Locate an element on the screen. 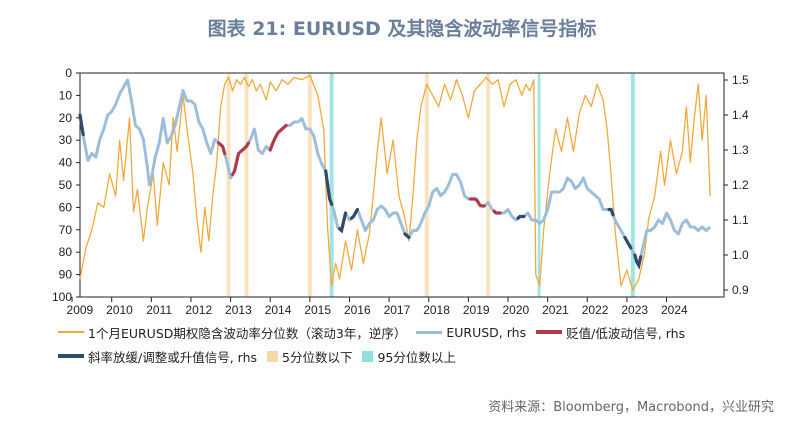 This screenshot has height=429, width=804. x-tick-label: 2010 is located at coordinates (119, 310).